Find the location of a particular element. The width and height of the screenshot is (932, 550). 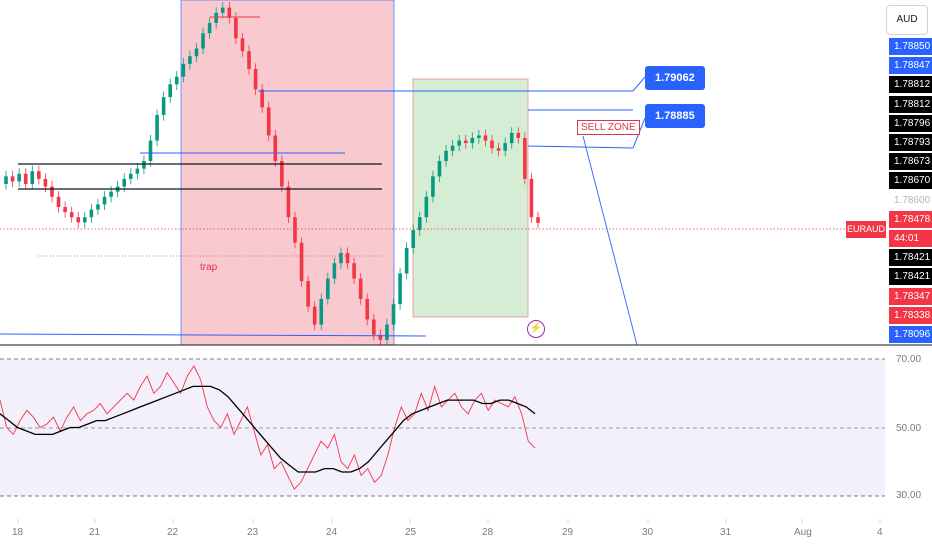

x-axis-label: 30 is located at coordinates (648, 532).